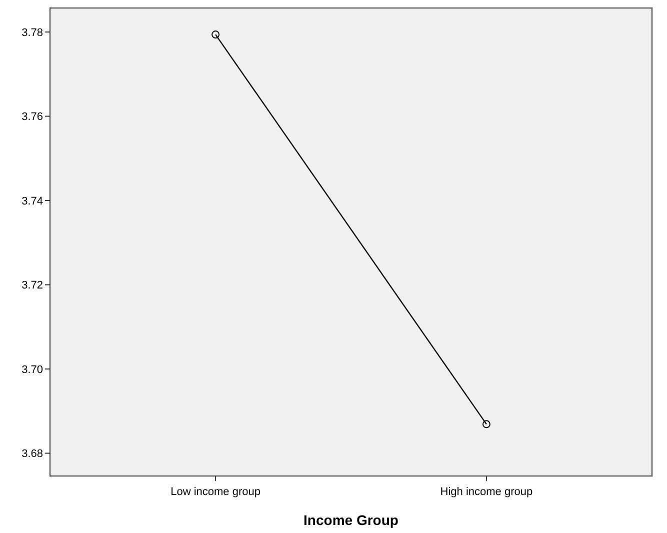 The width and height of the screenshot is (667, 533). I want to click on y-tick-label: 3.68, so click(32, 454).